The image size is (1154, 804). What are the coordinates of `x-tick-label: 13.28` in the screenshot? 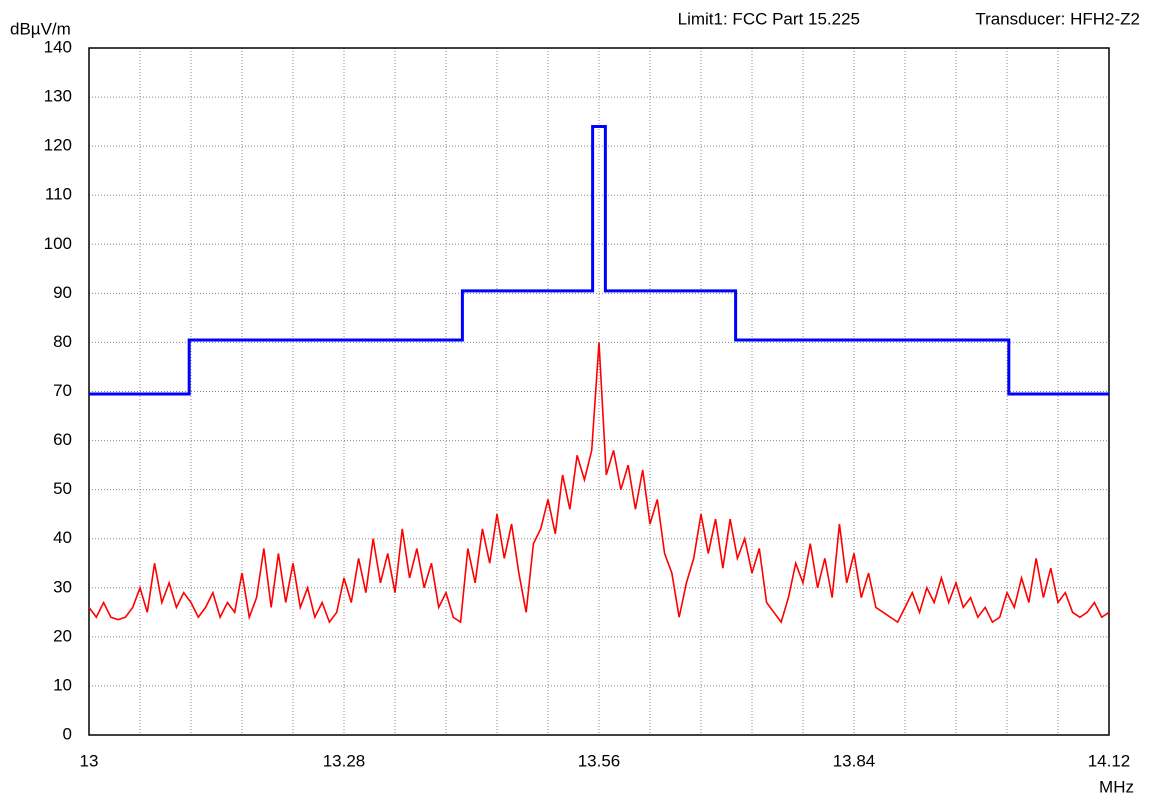 It's located at (344, 760).